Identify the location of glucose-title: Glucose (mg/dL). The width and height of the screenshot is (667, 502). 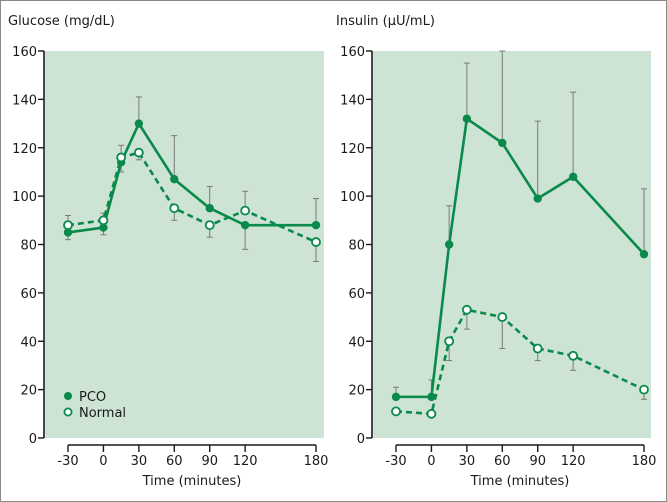
(61, 21).